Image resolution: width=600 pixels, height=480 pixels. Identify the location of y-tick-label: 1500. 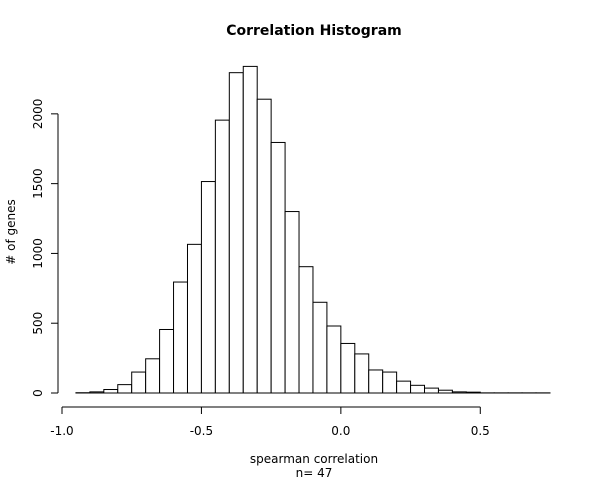
(38, 183).